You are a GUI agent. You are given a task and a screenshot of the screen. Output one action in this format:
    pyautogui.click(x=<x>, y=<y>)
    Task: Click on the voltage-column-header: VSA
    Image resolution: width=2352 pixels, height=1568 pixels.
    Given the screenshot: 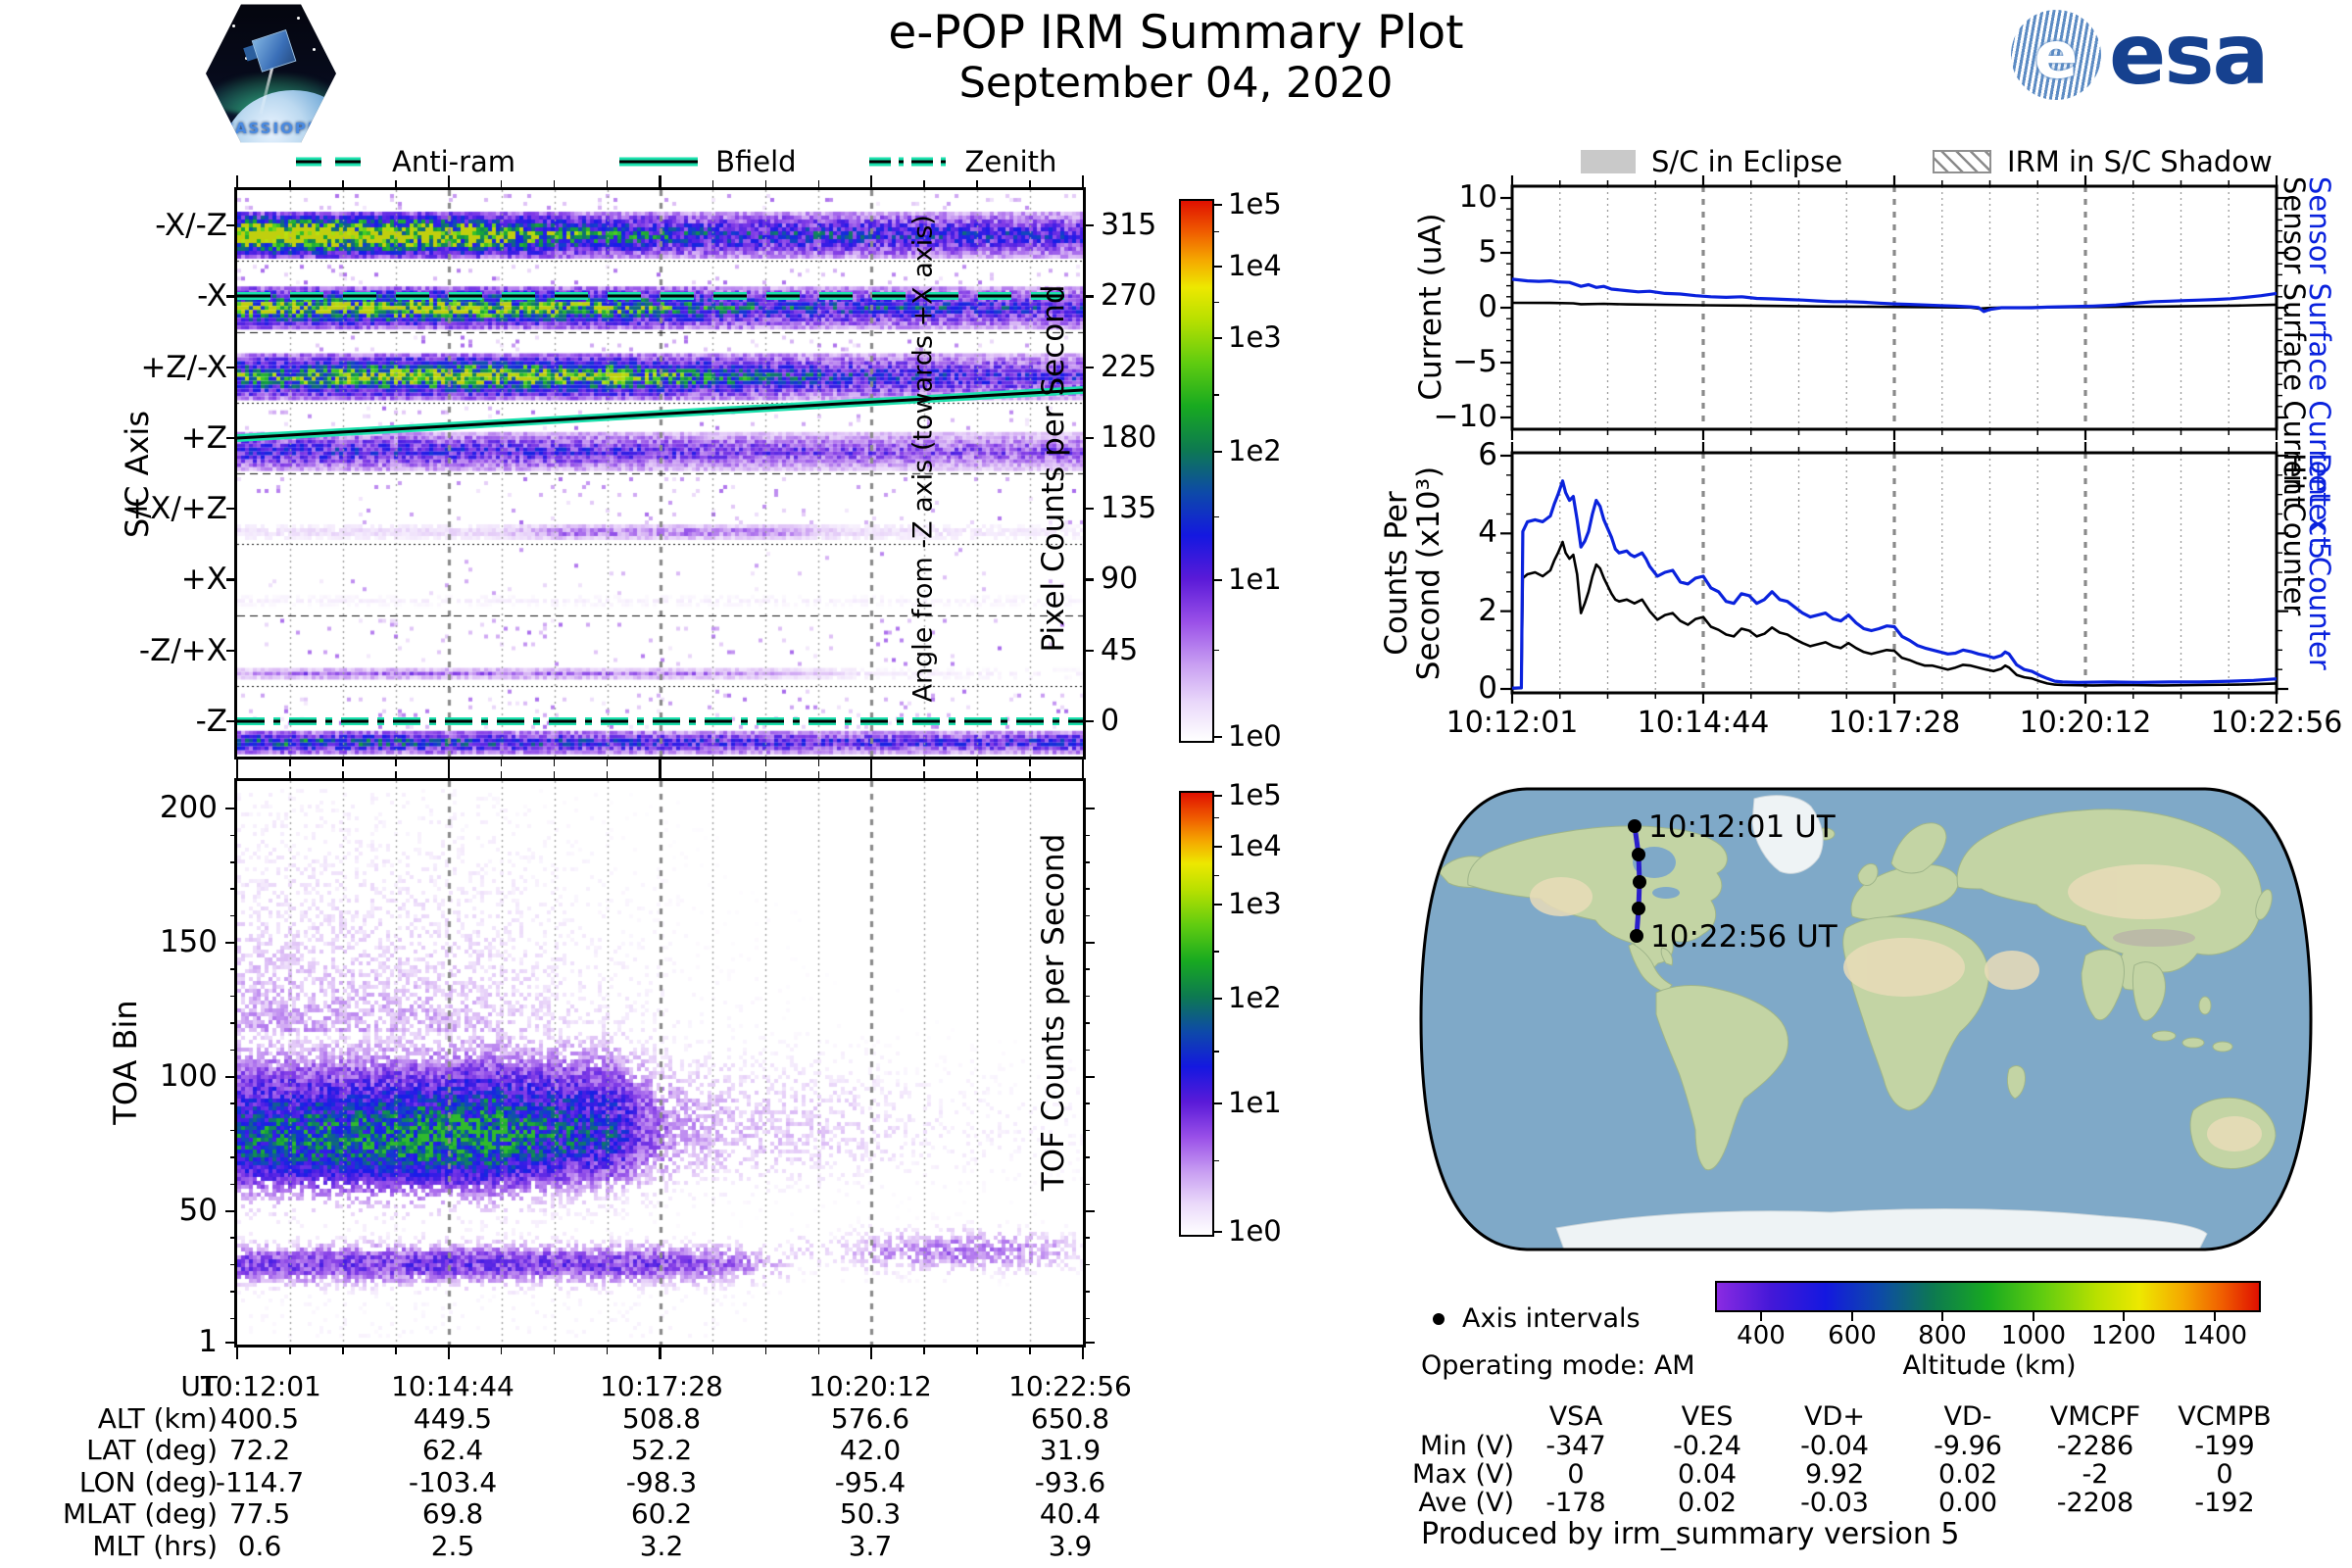 What is the action you would take?
    pyautogui.click(x=1575, y=1416)
    